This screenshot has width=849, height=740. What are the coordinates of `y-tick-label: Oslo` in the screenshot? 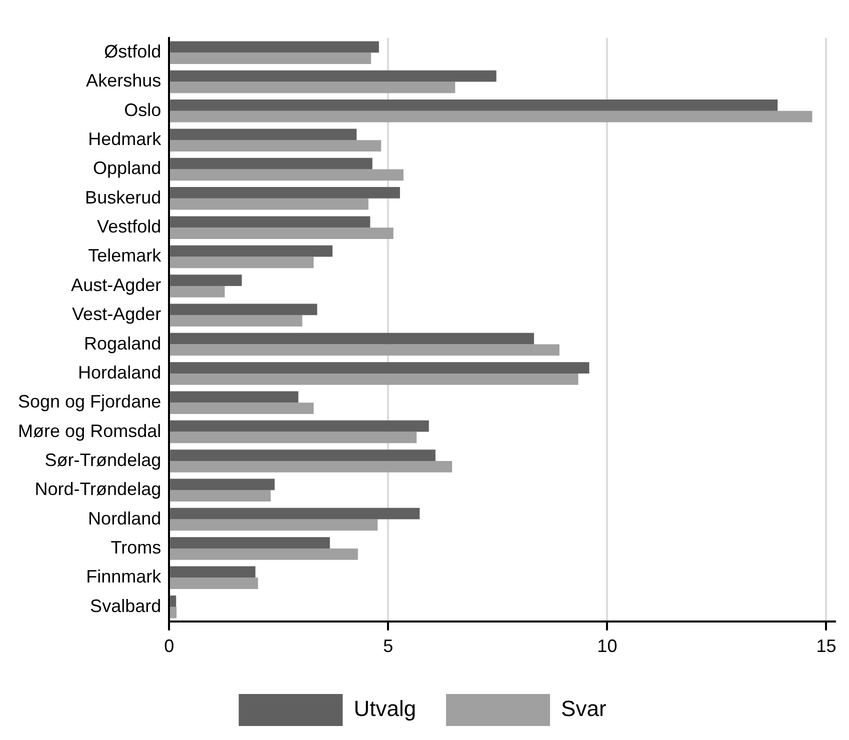 It's located at (143, 110).